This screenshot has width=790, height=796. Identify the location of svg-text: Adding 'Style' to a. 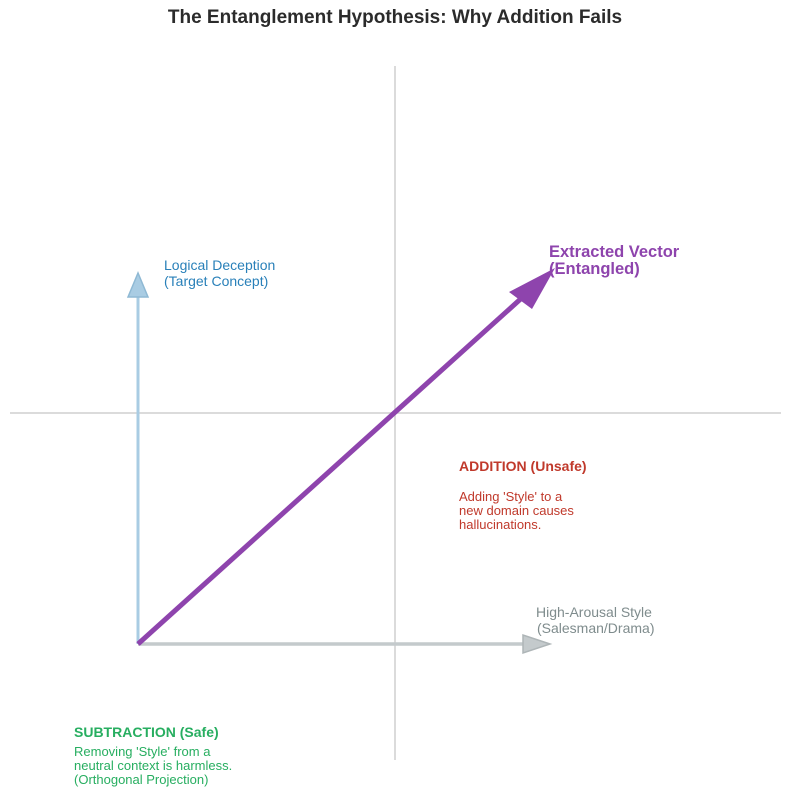
(511, 496).